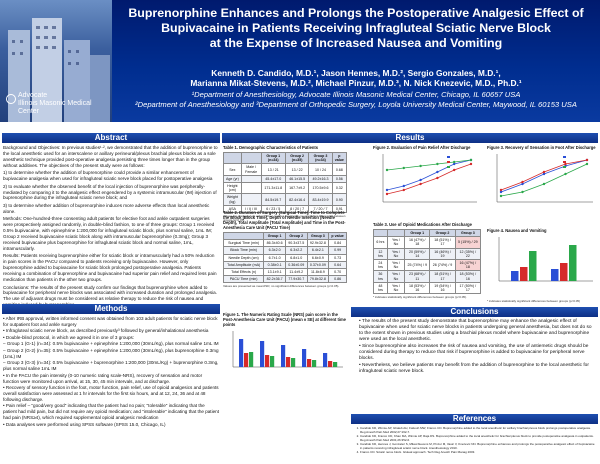 The image size is (600, 464). Describe the element at coordinates (296, 243) in the screenshot. I see `table-cell: 90.3±37.5` at that location.